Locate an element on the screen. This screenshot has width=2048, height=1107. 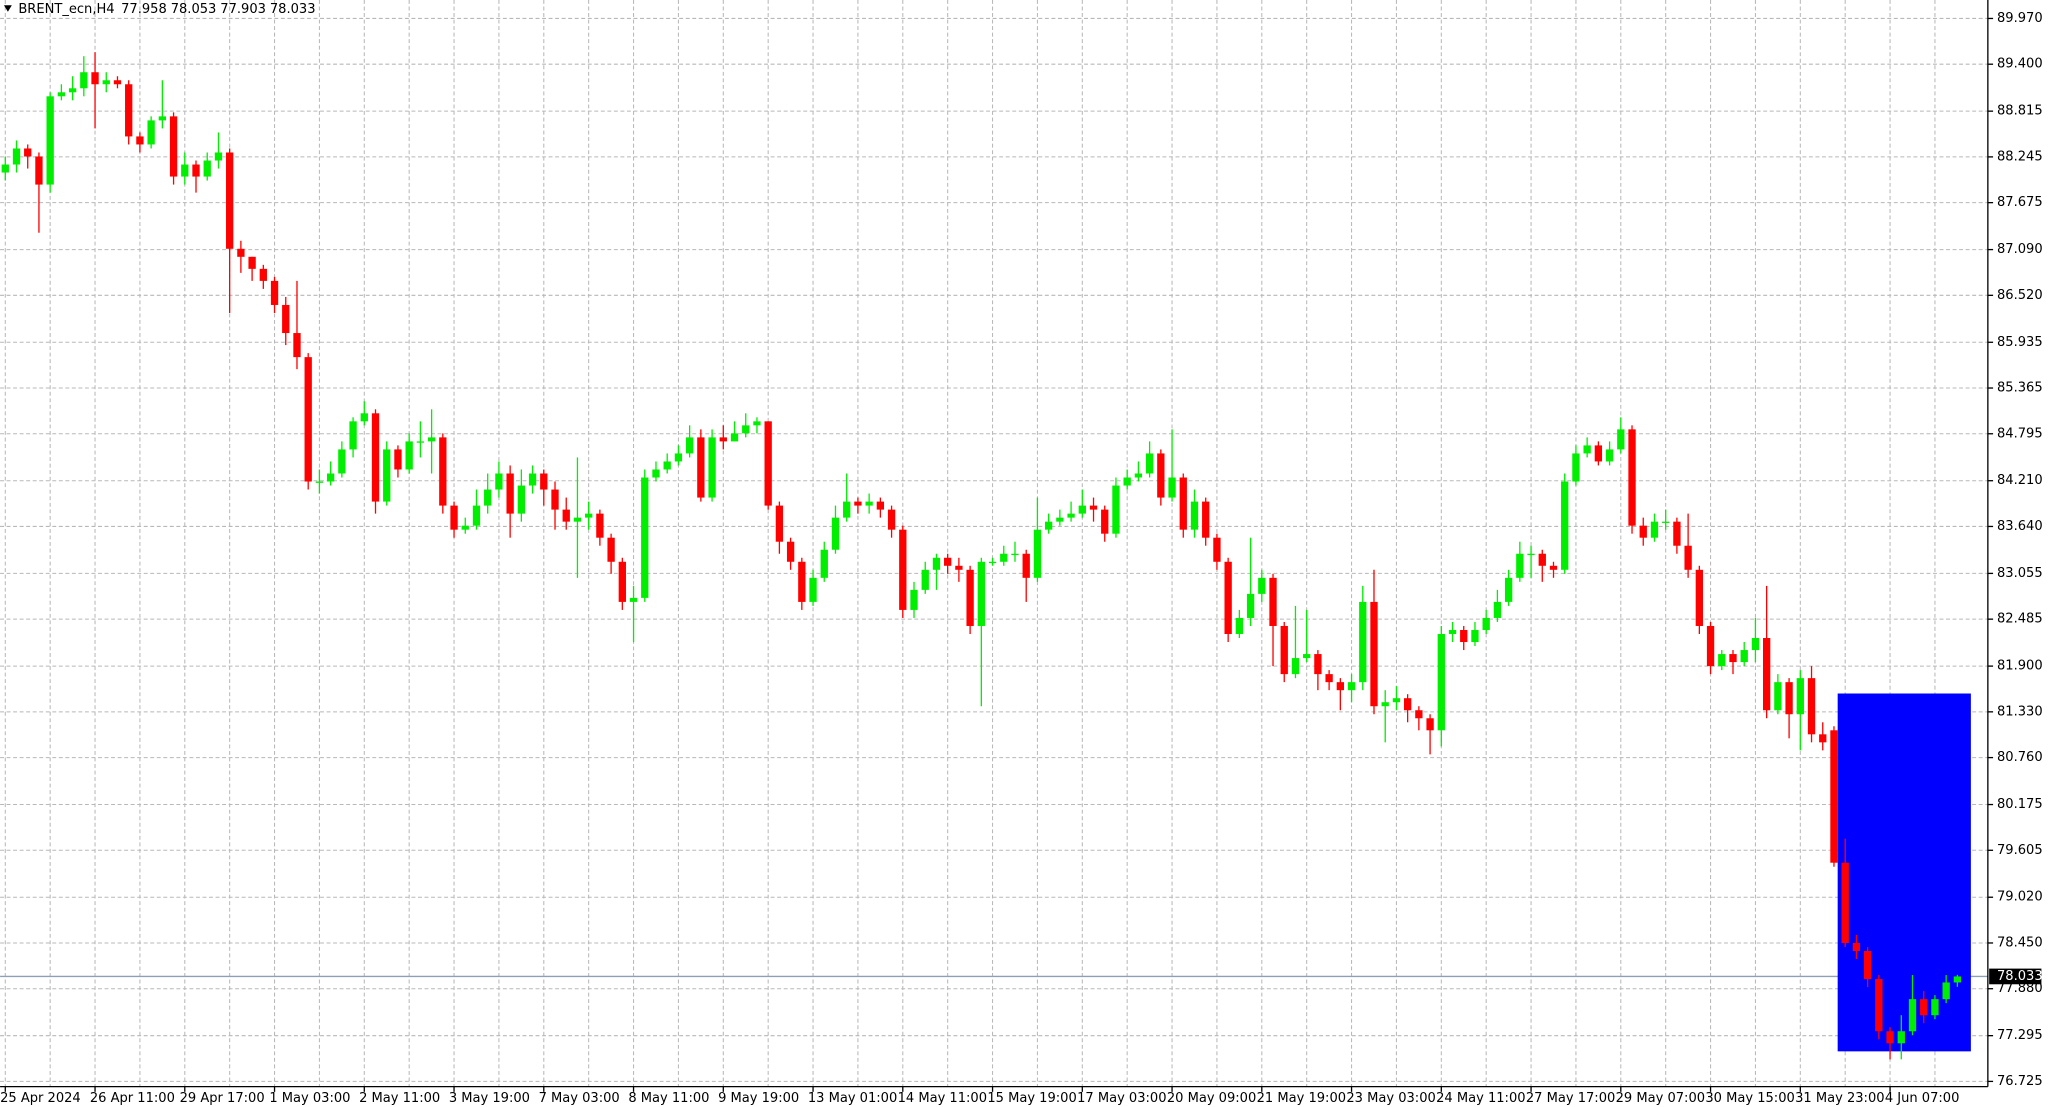
y-tick-label: 85.365 is located at coordinates (2020, 388).